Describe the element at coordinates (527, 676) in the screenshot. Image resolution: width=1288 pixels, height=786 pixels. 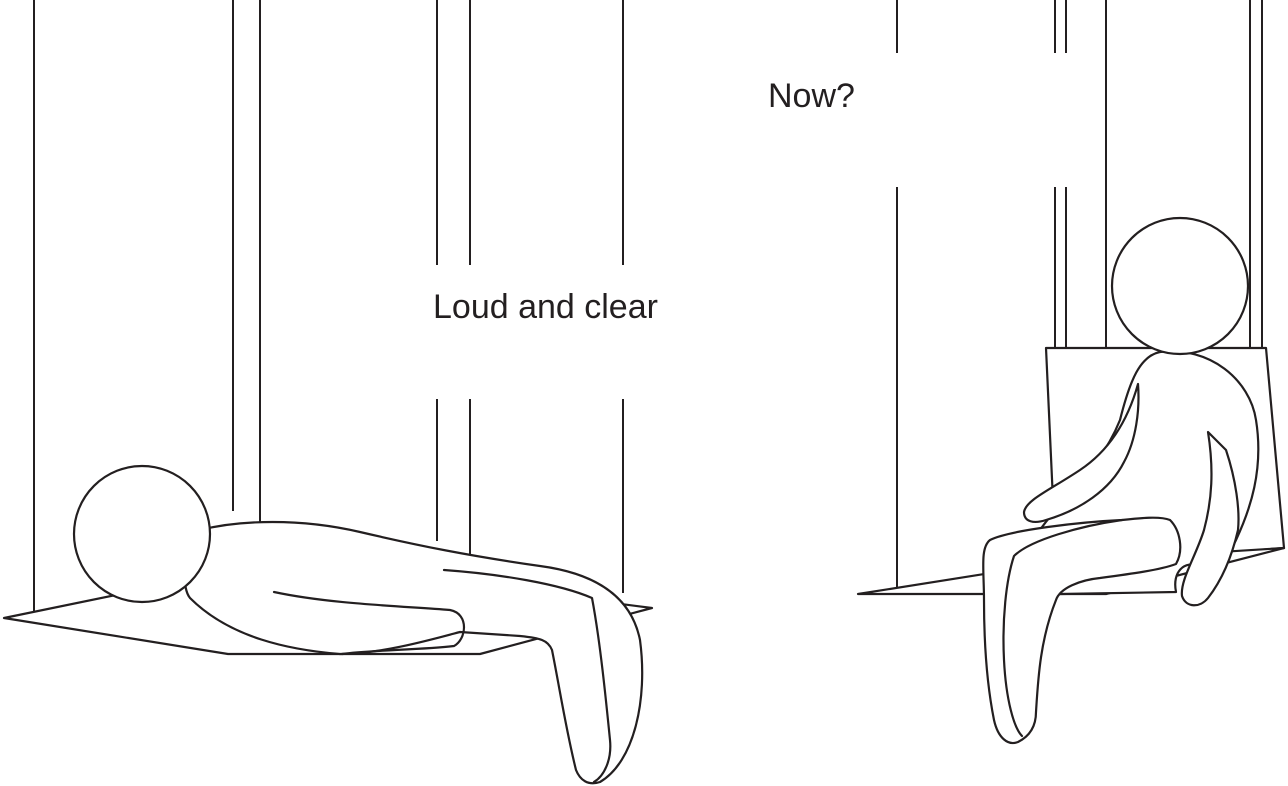
I see `left-figure-leg` at that location.